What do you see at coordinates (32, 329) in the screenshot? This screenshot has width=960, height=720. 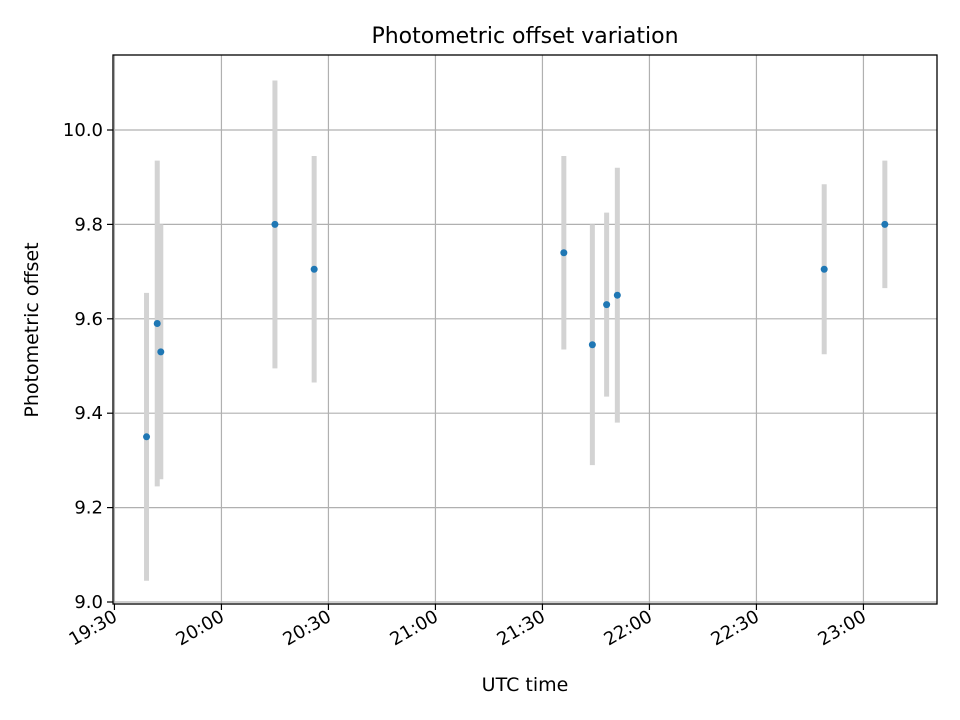 I see `y-axis-label: Photometric offset` at bounding box center [32, 329].